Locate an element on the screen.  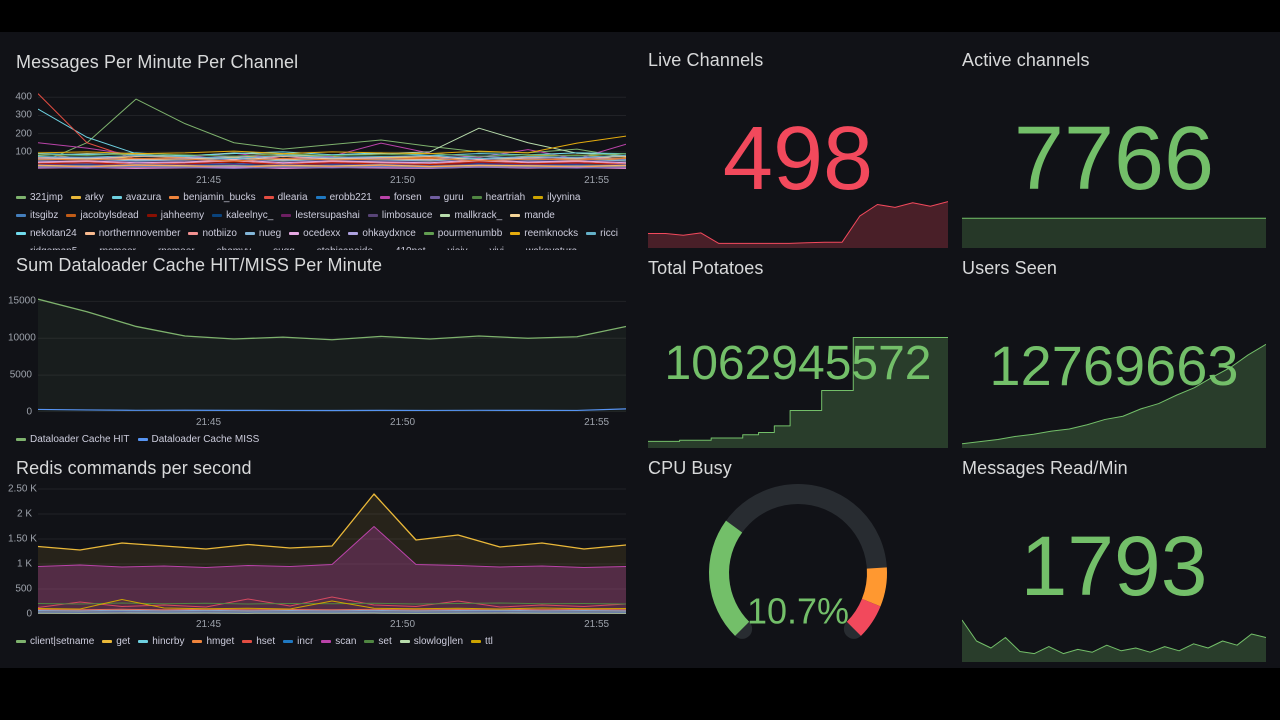
legend-item-410pet: 410pet is located at coordinates (403, 246).